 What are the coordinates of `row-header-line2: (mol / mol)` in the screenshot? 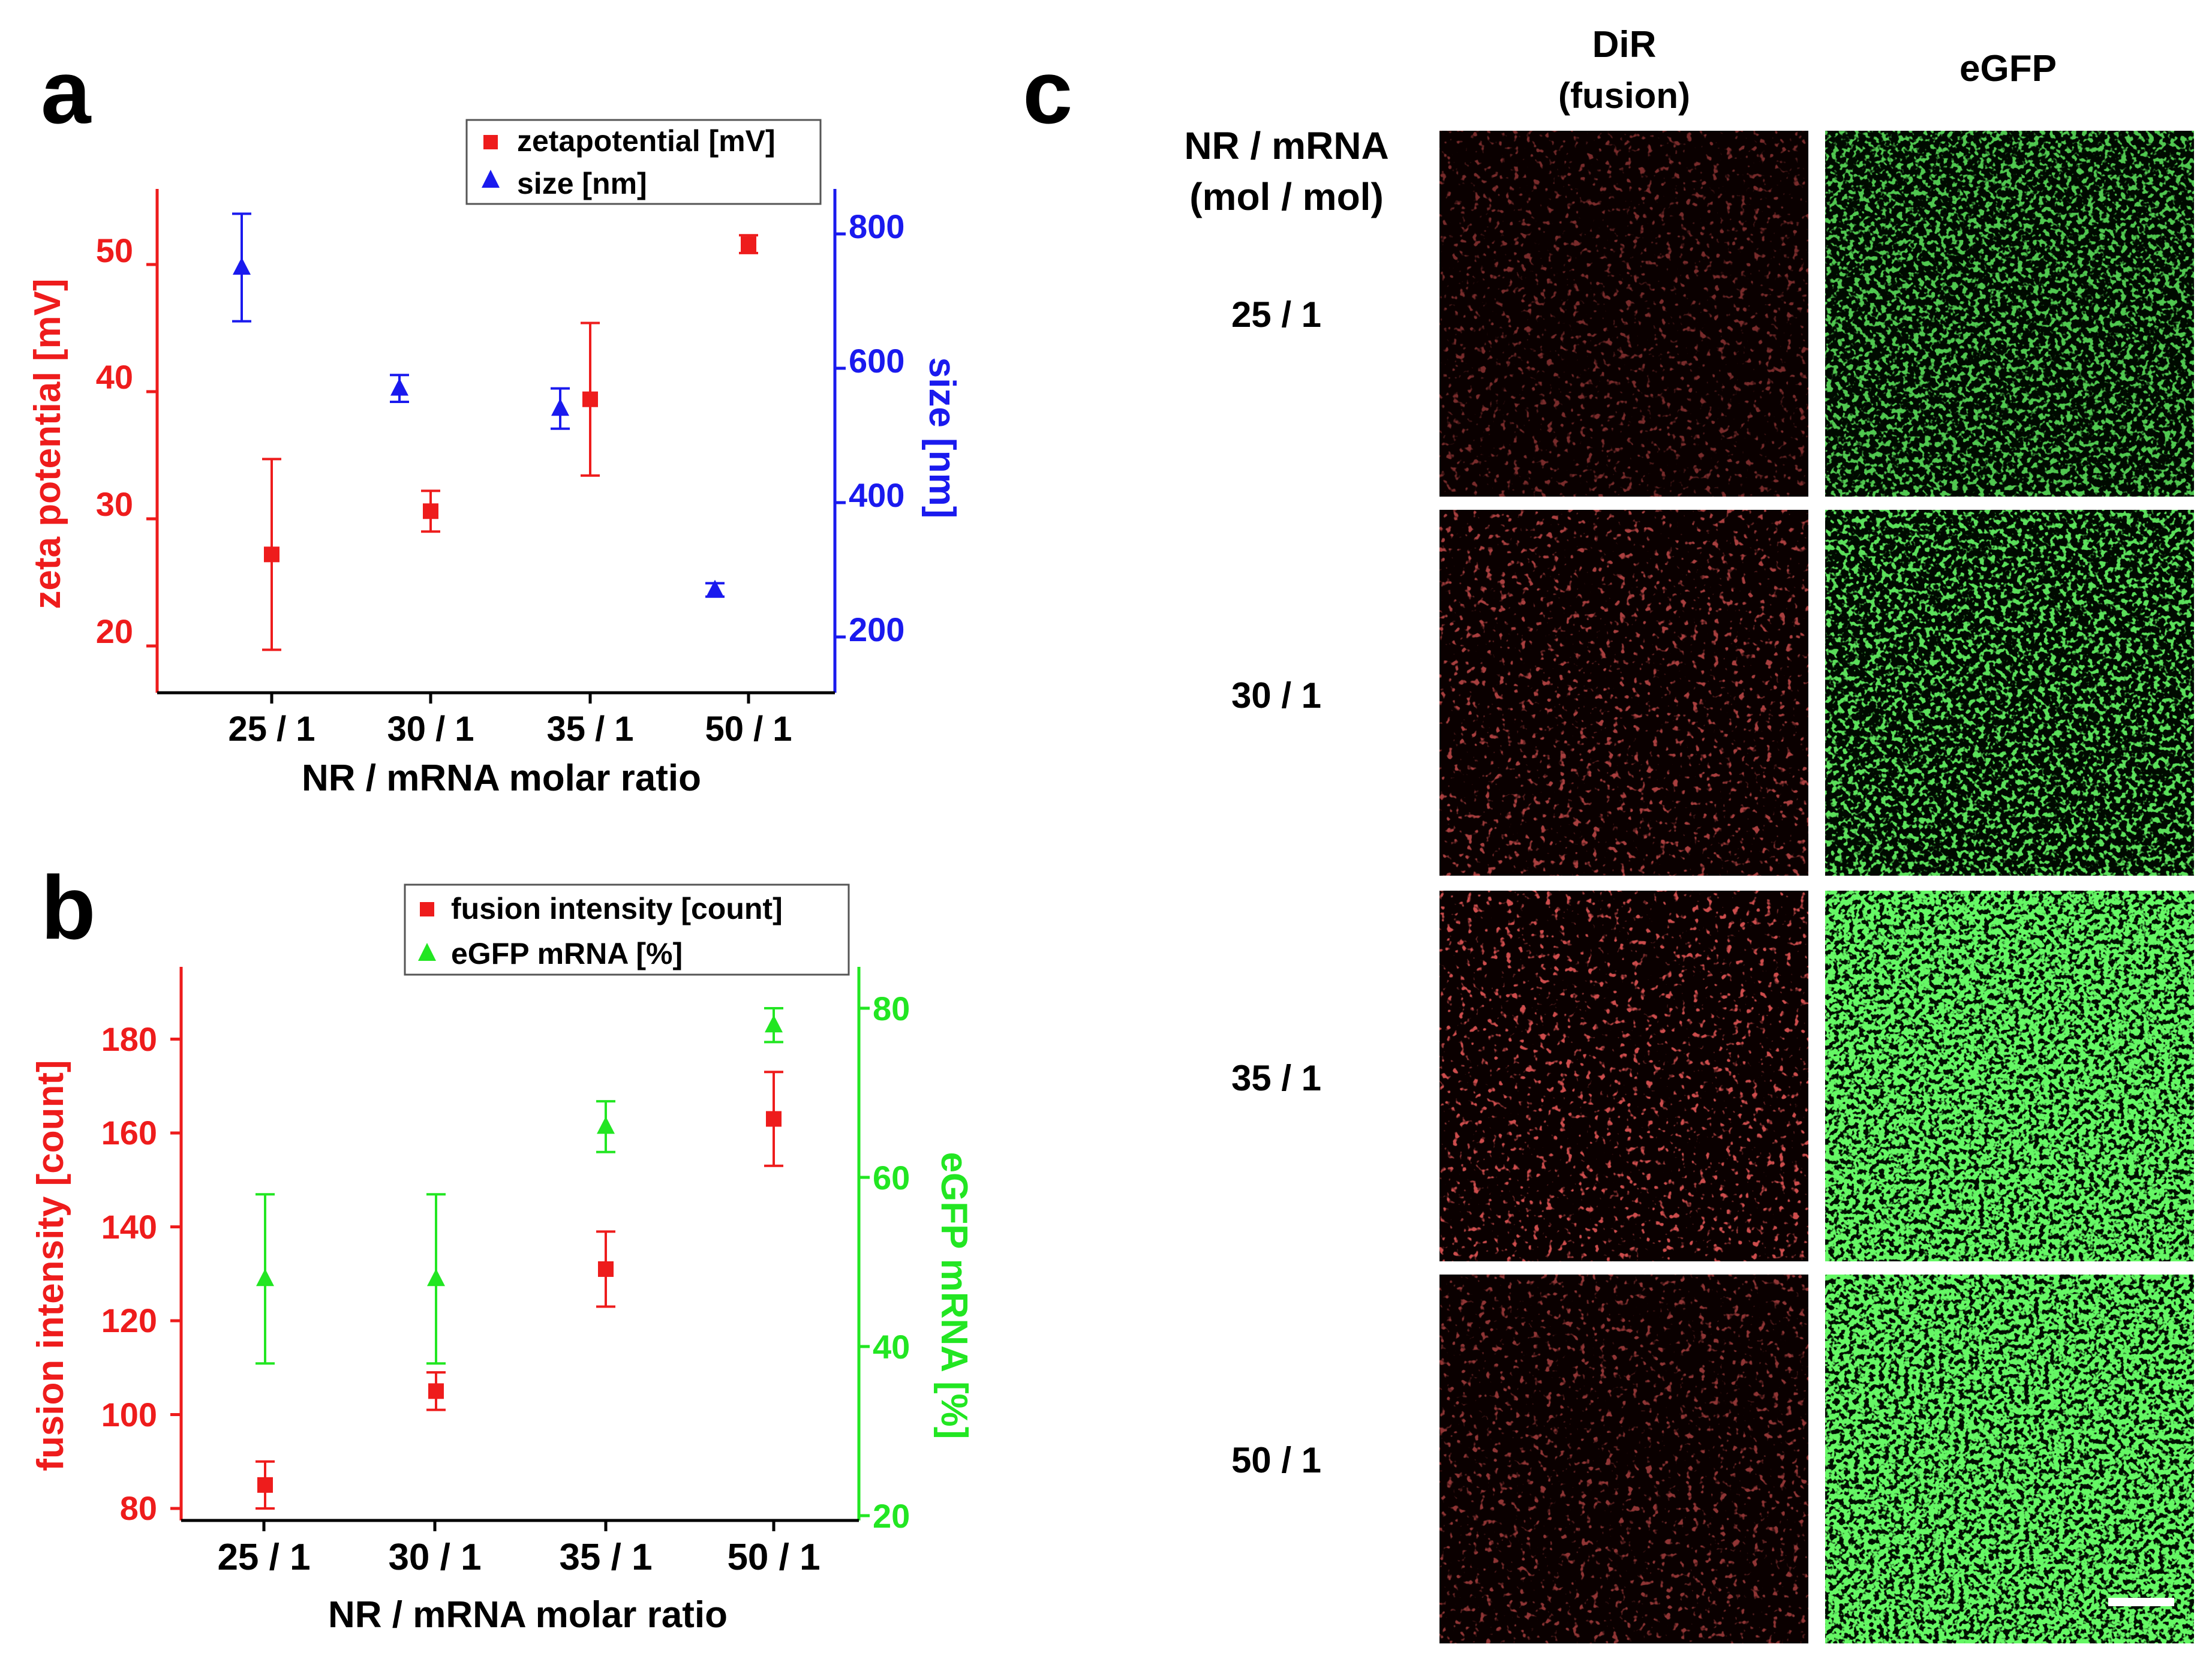 It's located at (1286, 196).